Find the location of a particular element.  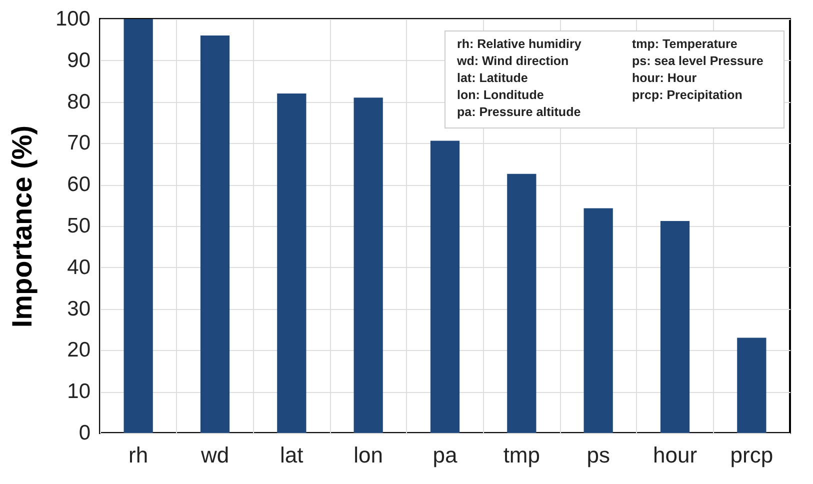

y-axis-title: Importance (%) is located at coordinates (22, 226).